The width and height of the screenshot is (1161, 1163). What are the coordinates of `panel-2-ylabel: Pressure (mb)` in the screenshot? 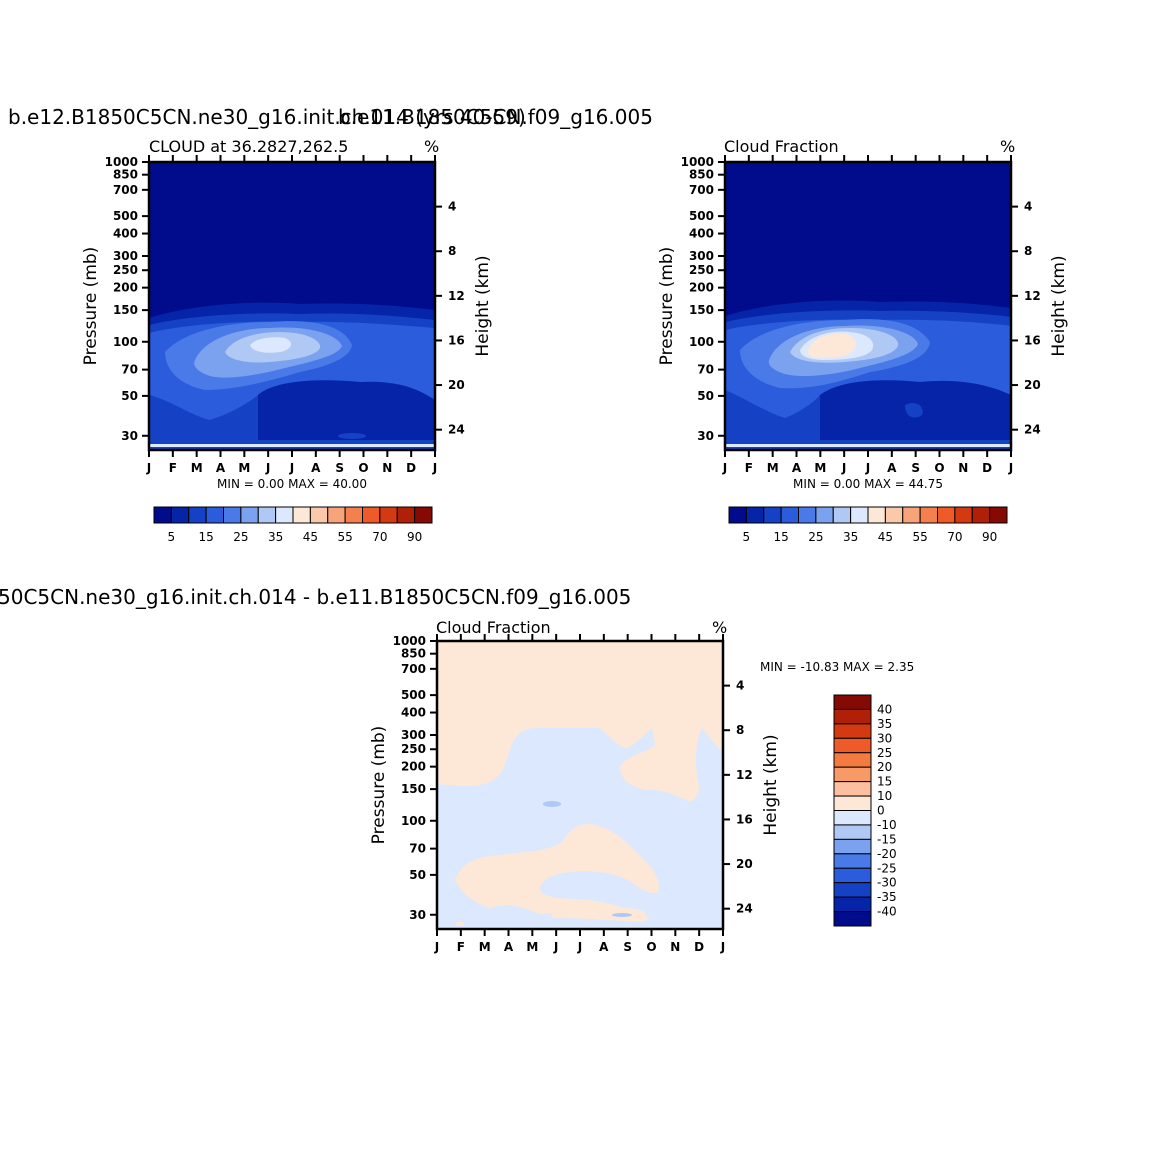 It's located at (667, 306).